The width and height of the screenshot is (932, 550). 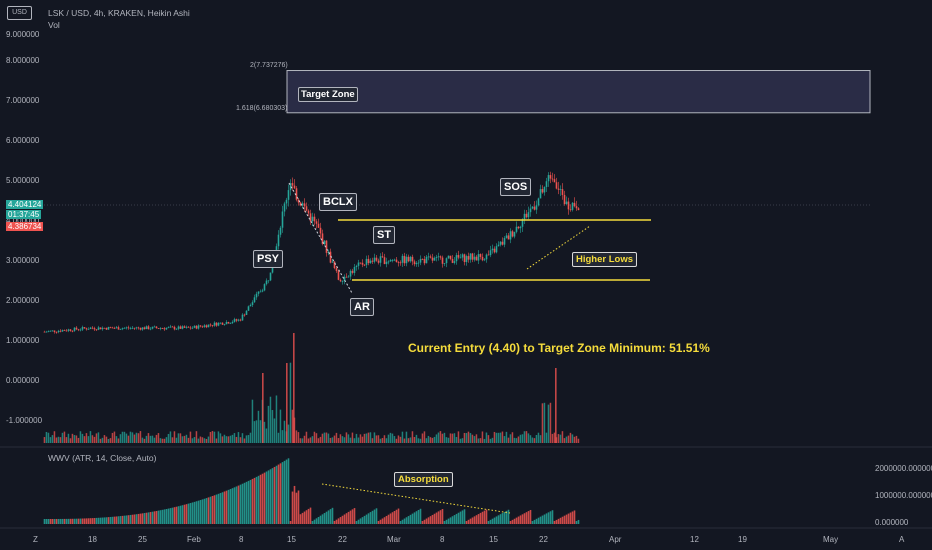 What do you see at coordinates (119, 13) in the screenshot?
I see `symbol-legend: LSK / USD, 4h, KRAKEN, Heikin Ashi` at bounding box center [119, 13].